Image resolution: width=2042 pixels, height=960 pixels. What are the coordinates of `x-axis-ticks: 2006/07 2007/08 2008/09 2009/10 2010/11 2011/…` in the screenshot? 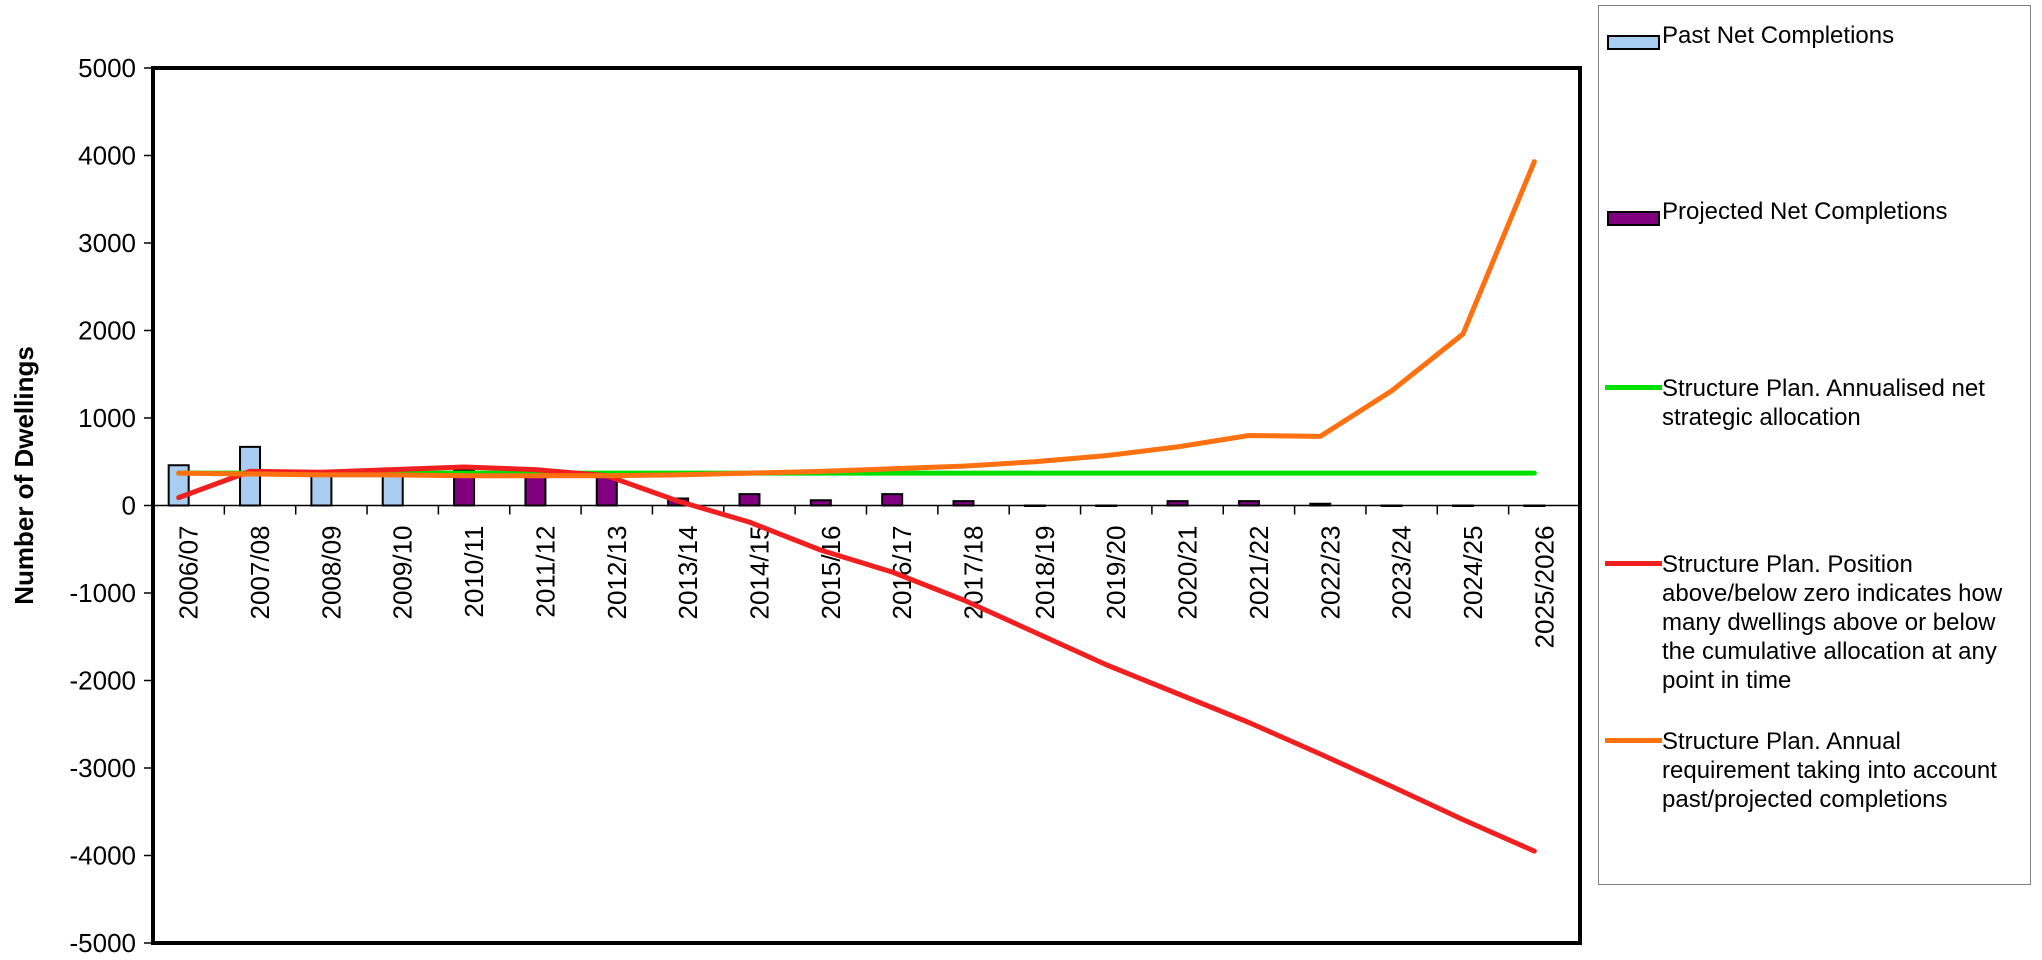 It's located at (866, 577).